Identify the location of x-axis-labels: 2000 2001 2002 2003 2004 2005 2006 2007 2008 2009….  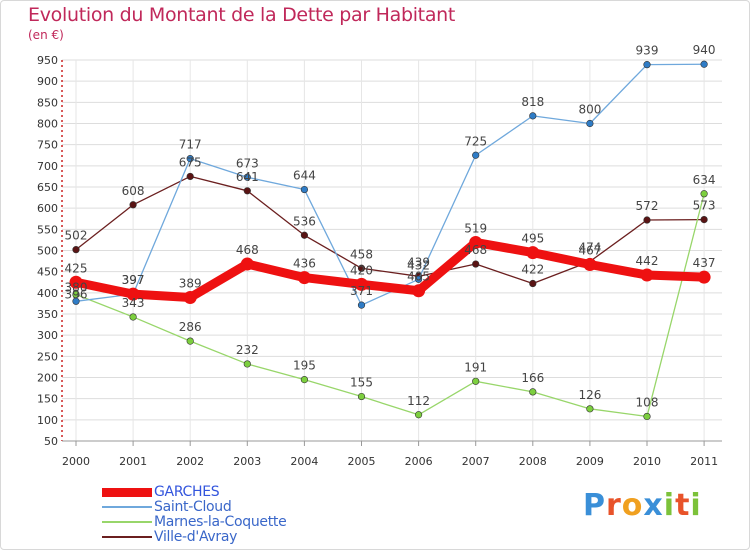
(390, 461).